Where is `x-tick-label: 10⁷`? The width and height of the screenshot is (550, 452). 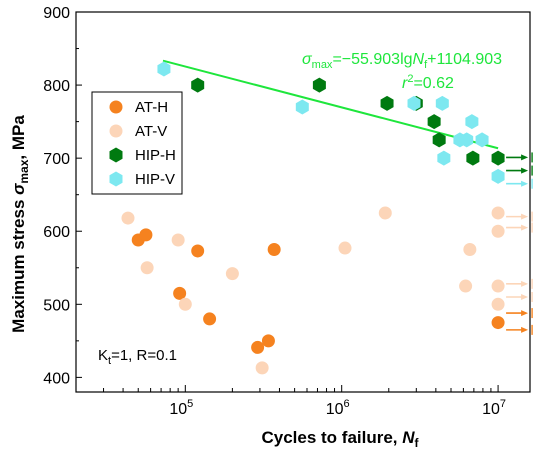 x-tick-label: 10⁷ is located at coordinates (494, 408).